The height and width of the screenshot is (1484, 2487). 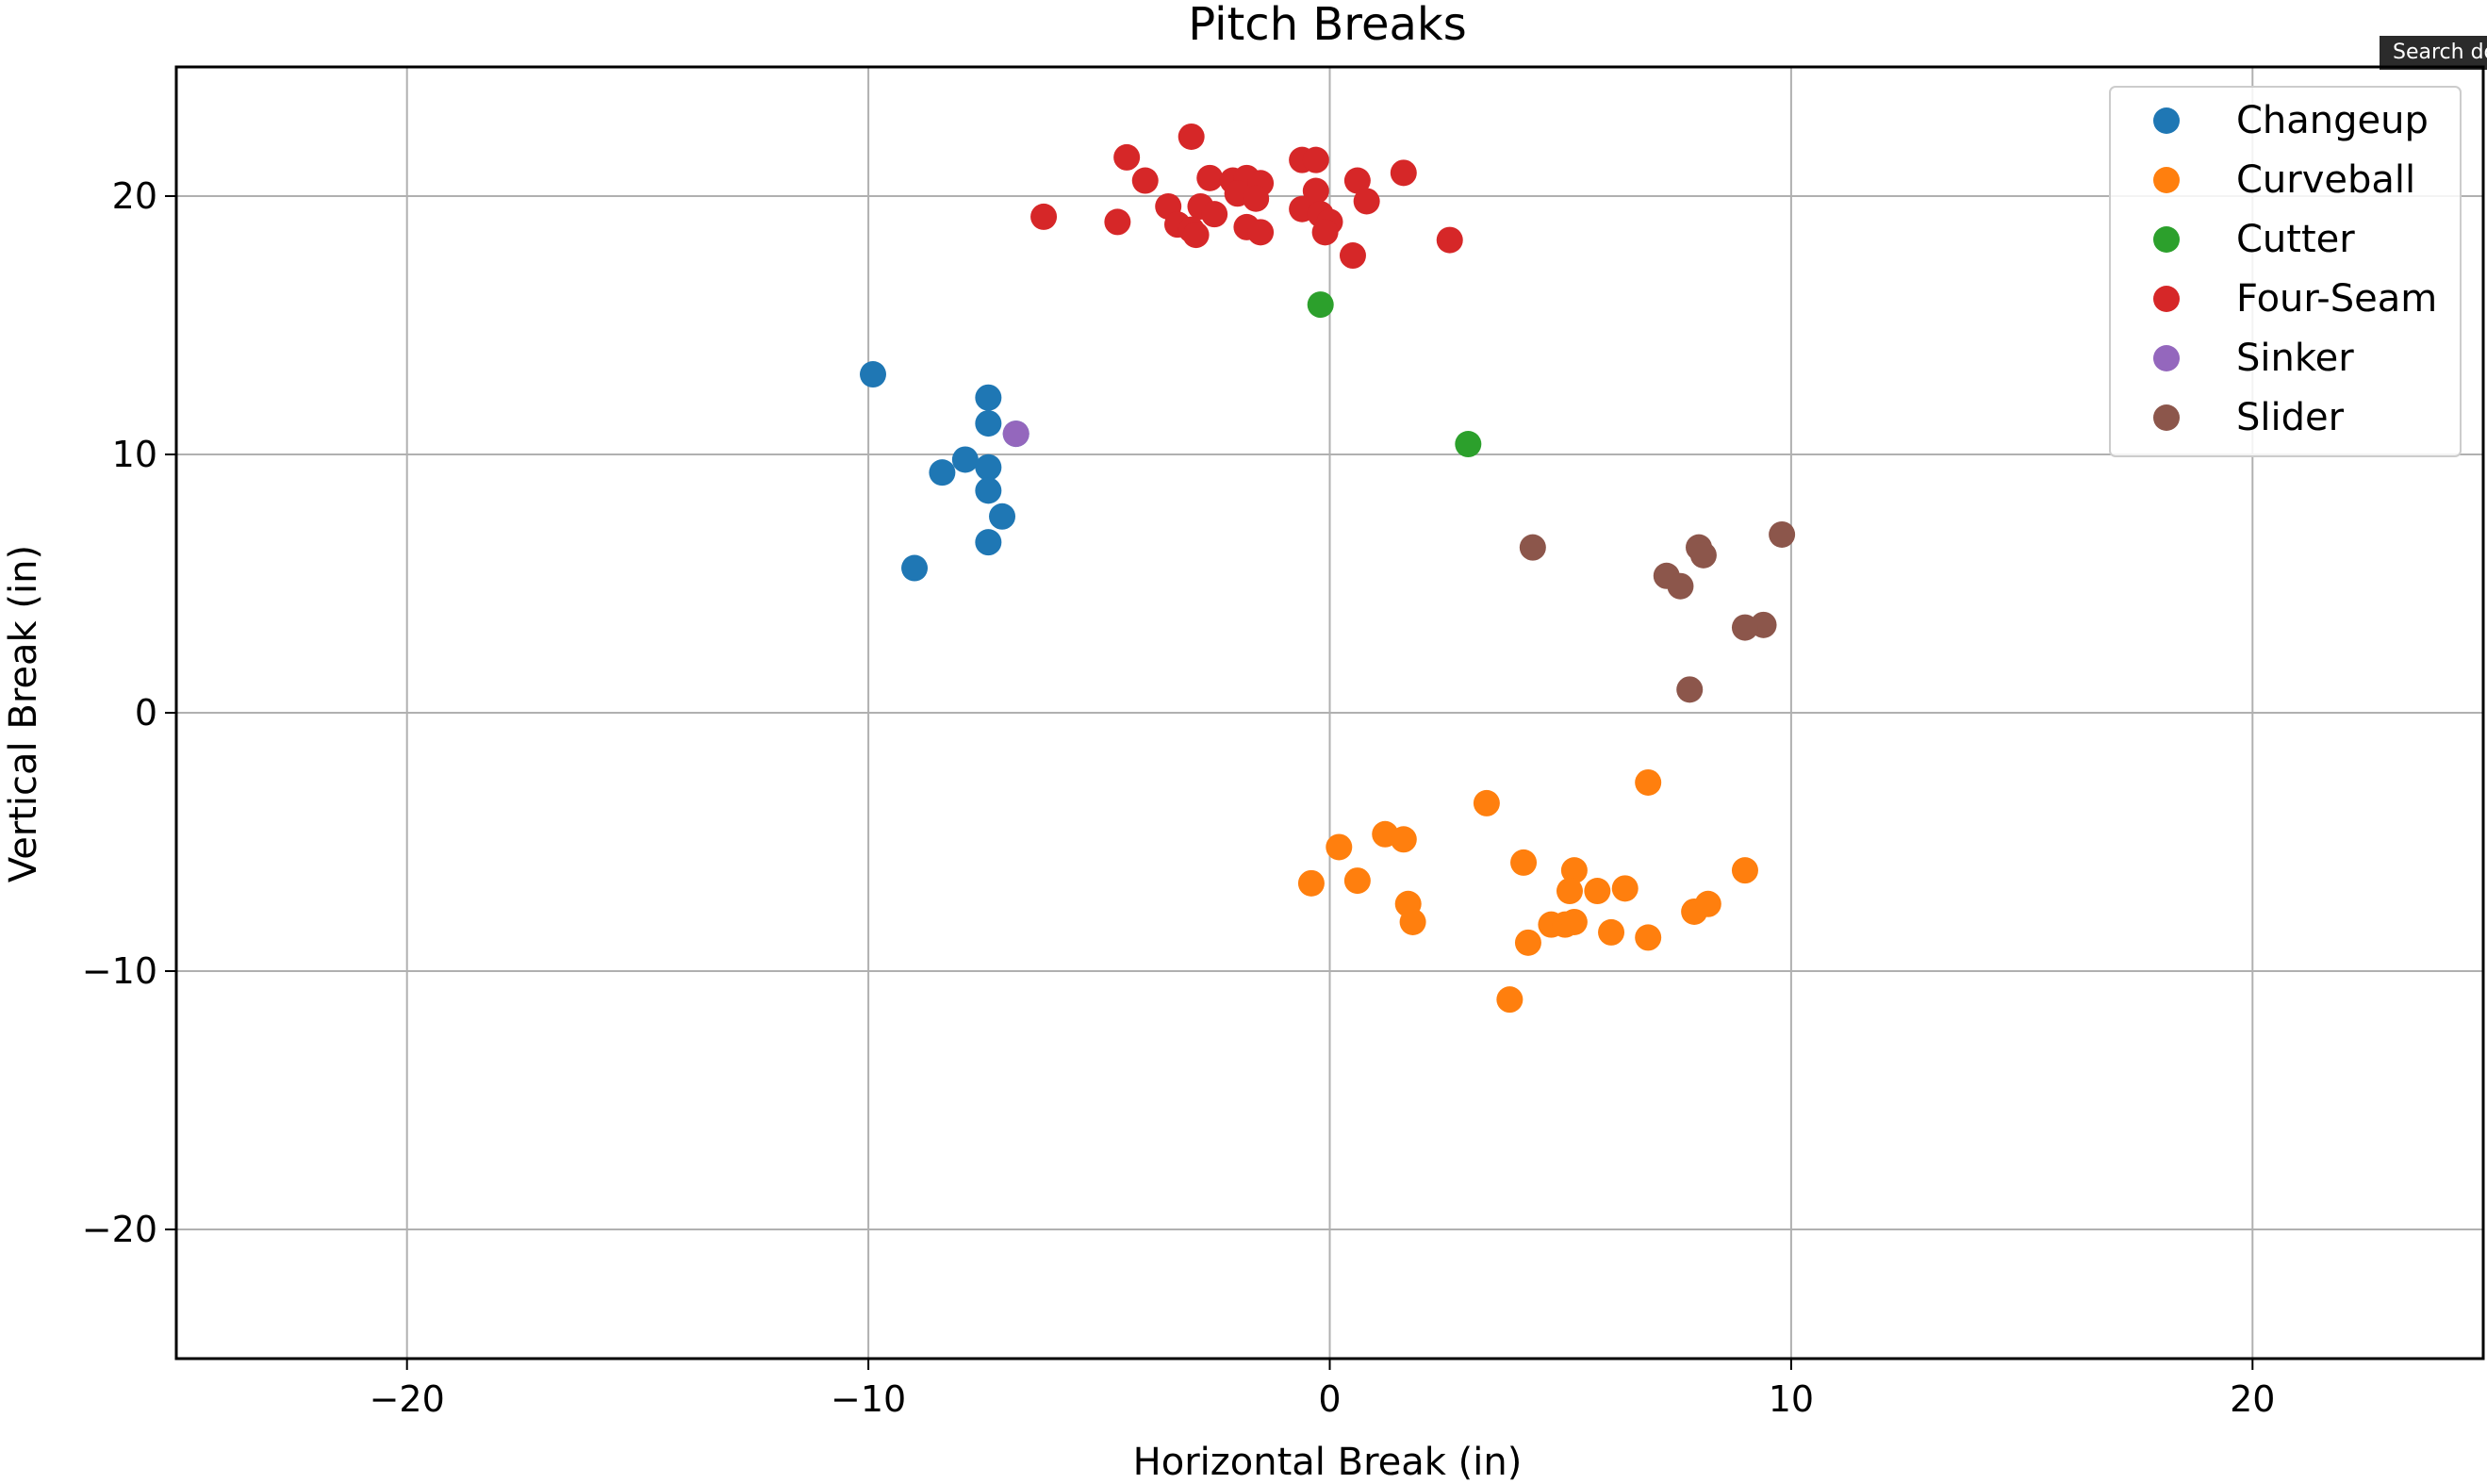 I want to click on series-sinker, so click(x=1016, y=434).